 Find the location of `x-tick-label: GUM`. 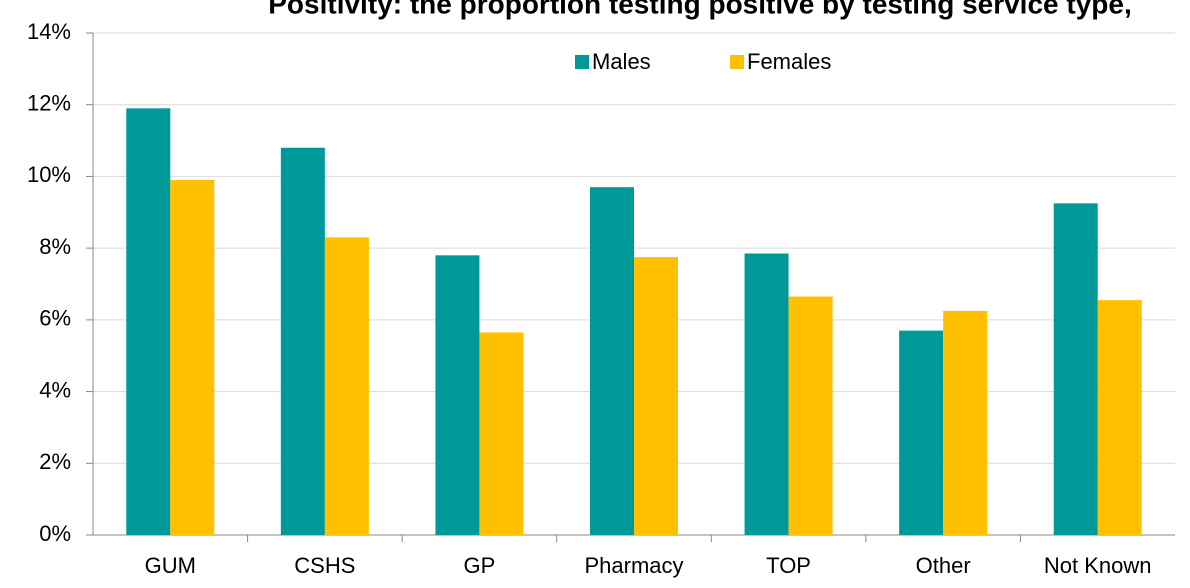

x-tick-label: GUM is located at coordinates (170, 565).